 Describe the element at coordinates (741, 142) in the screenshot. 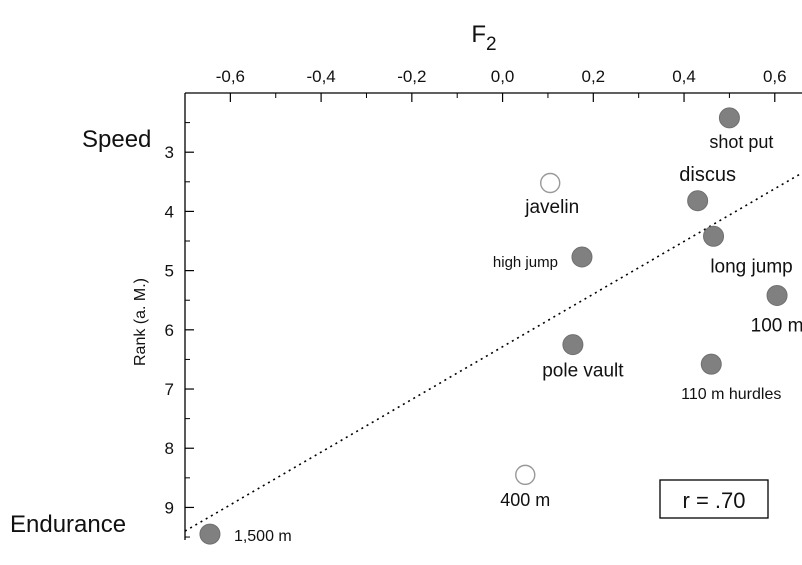

I see `point-label: shot put` at that location.